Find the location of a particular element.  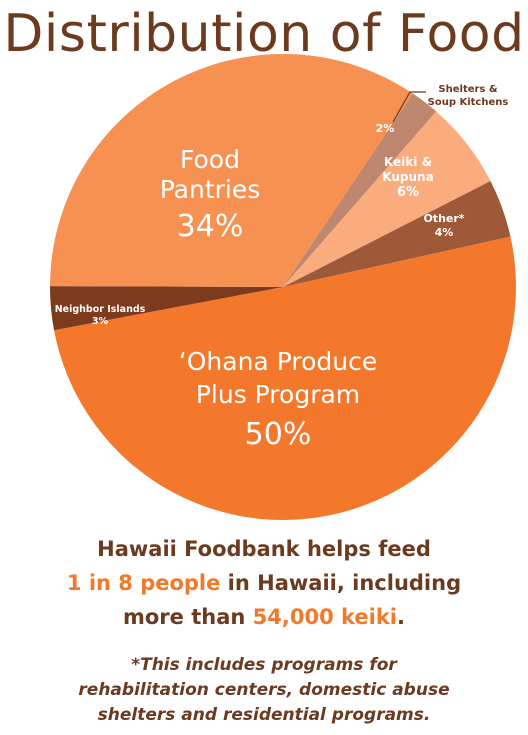

slice-pct-keiki: 6% is located at coordinates (408, 192).